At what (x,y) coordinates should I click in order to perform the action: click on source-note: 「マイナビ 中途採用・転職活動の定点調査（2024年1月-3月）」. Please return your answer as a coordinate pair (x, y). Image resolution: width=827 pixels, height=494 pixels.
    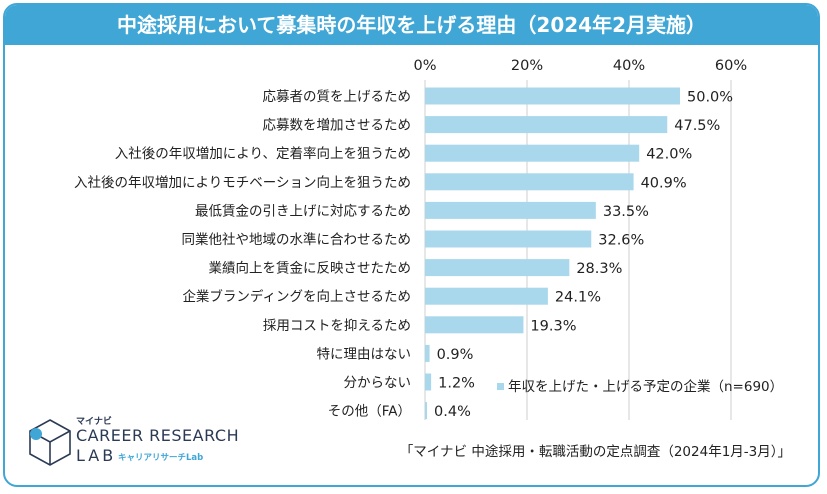
    Looking at the image, I should click on (595, 452).